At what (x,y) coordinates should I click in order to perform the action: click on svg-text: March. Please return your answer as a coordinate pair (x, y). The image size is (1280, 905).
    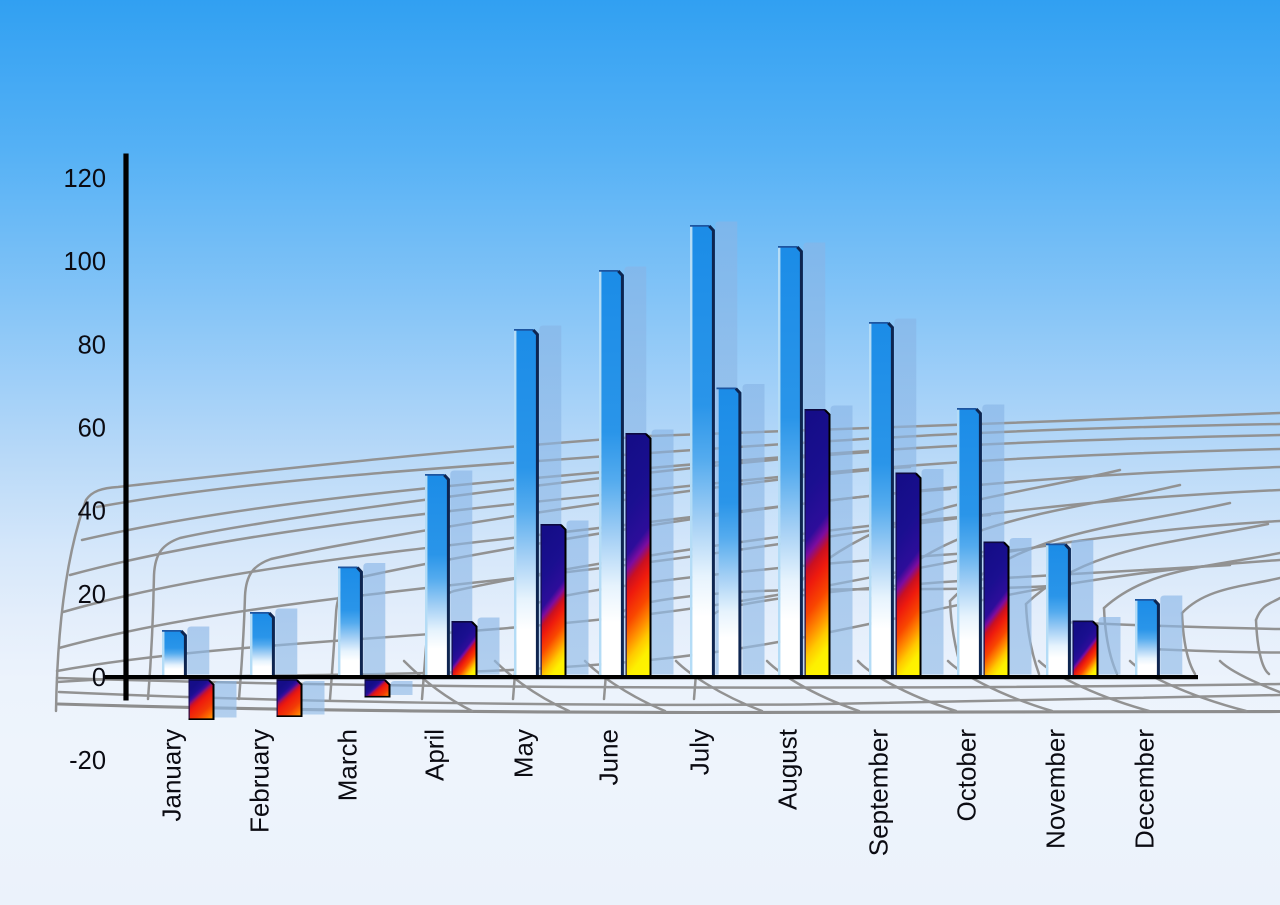
    Looking at the image, I should click on (347, 765).